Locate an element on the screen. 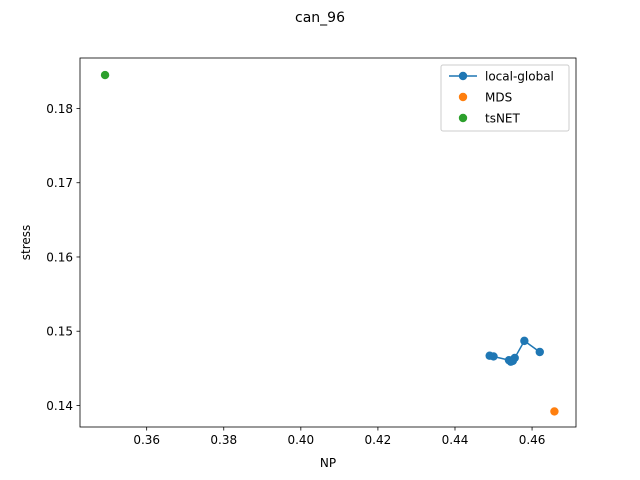  chart-title: can_96 is located at coordinates (320, 18).